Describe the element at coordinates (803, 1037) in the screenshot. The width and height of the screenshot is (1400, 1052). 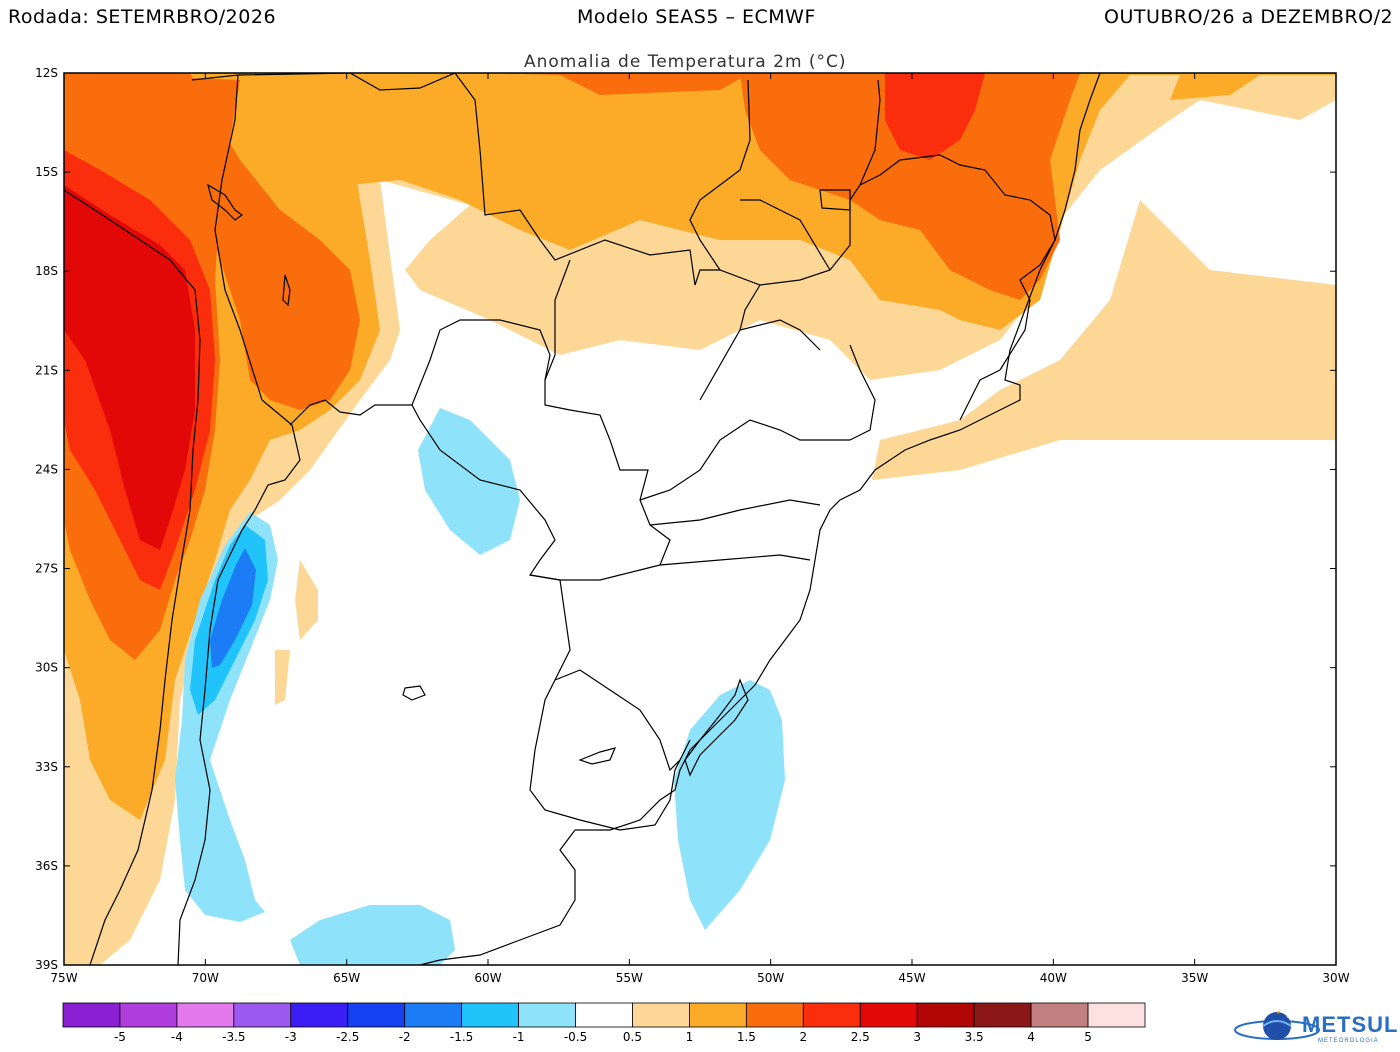
I see `colorbar-label: 2` at that location.